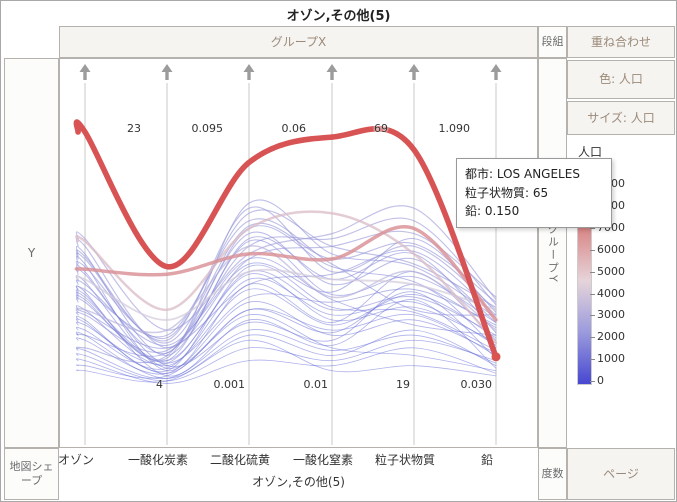  I want to click on tooltip: 都市: LOS ANGELES 粒子状物質: 65 鉛: 0.150, so click(534, 193).